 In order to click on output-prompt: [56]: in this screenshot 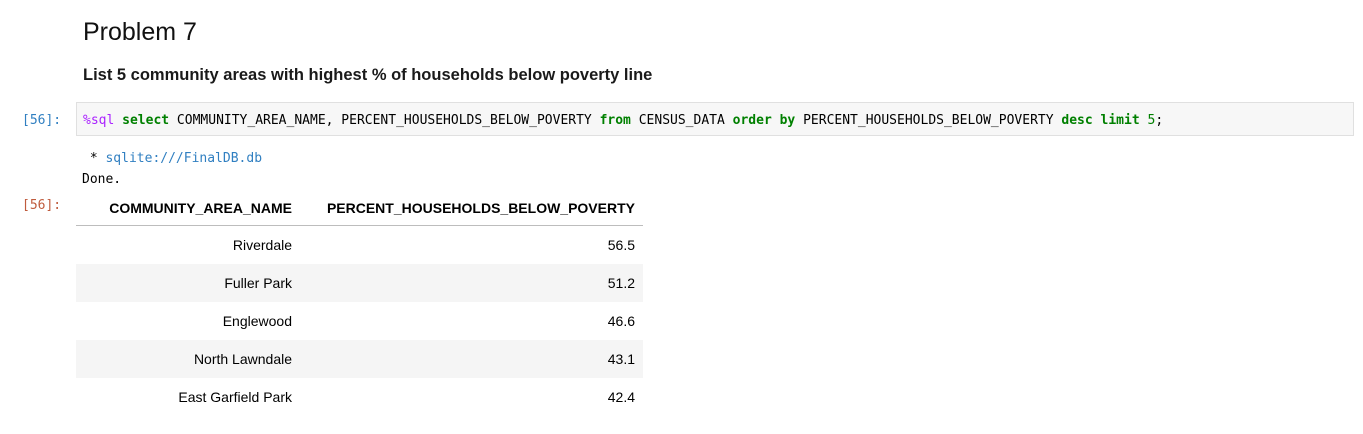, I will do `click(42, 205)`.